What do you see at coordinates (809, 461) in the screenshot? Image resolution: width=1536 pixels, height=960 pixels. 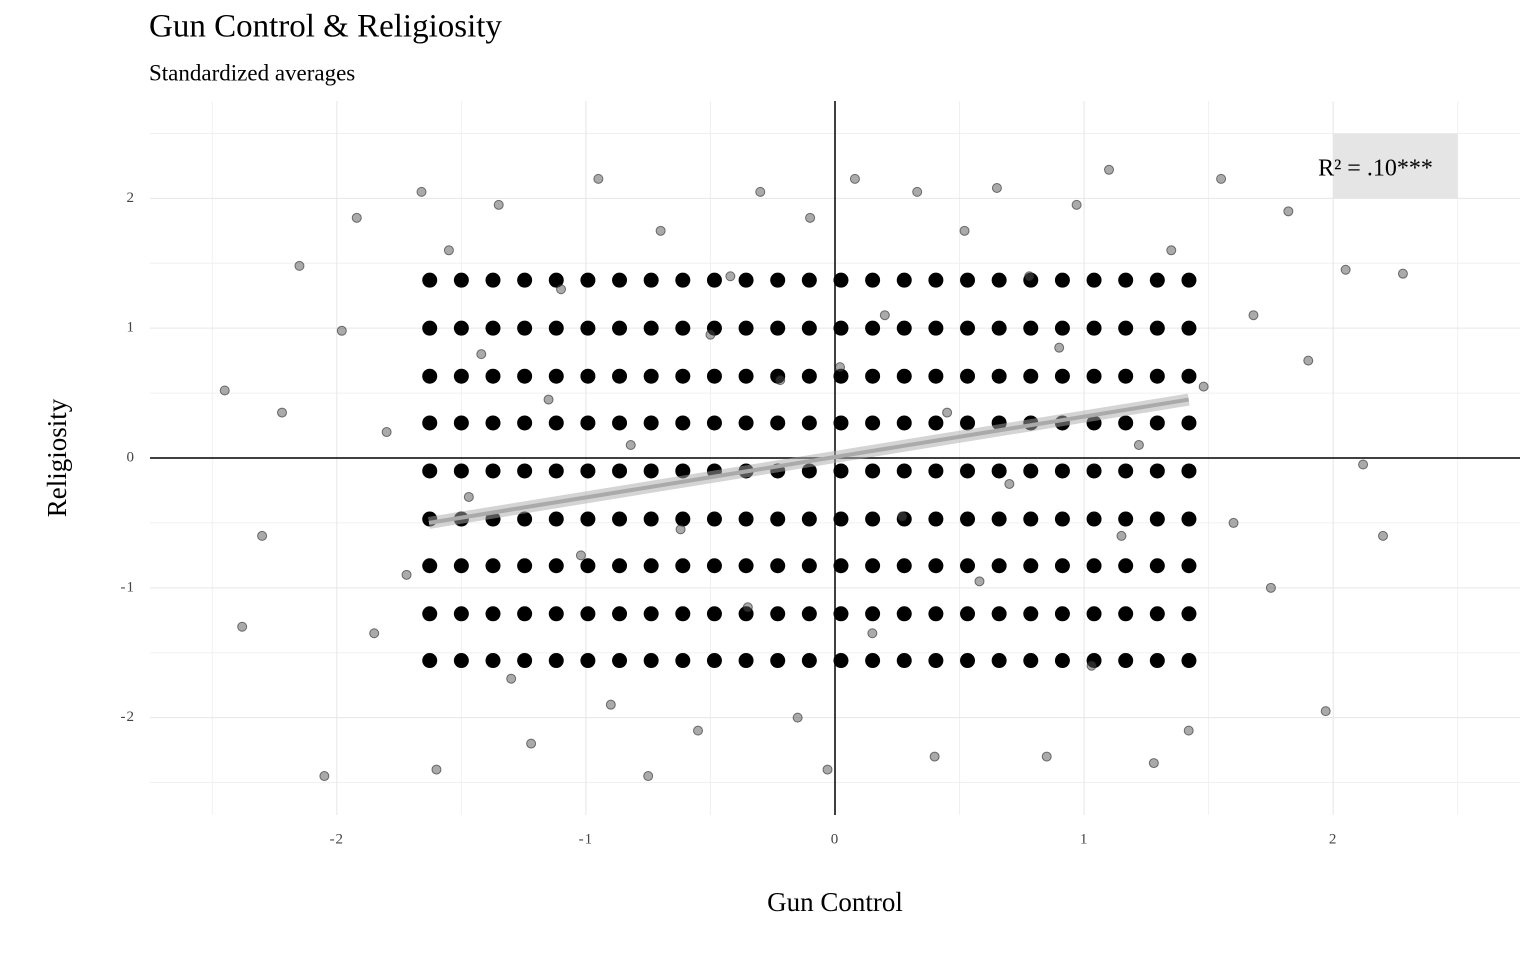 I see `trend-line` at bounding box center [809, 461].